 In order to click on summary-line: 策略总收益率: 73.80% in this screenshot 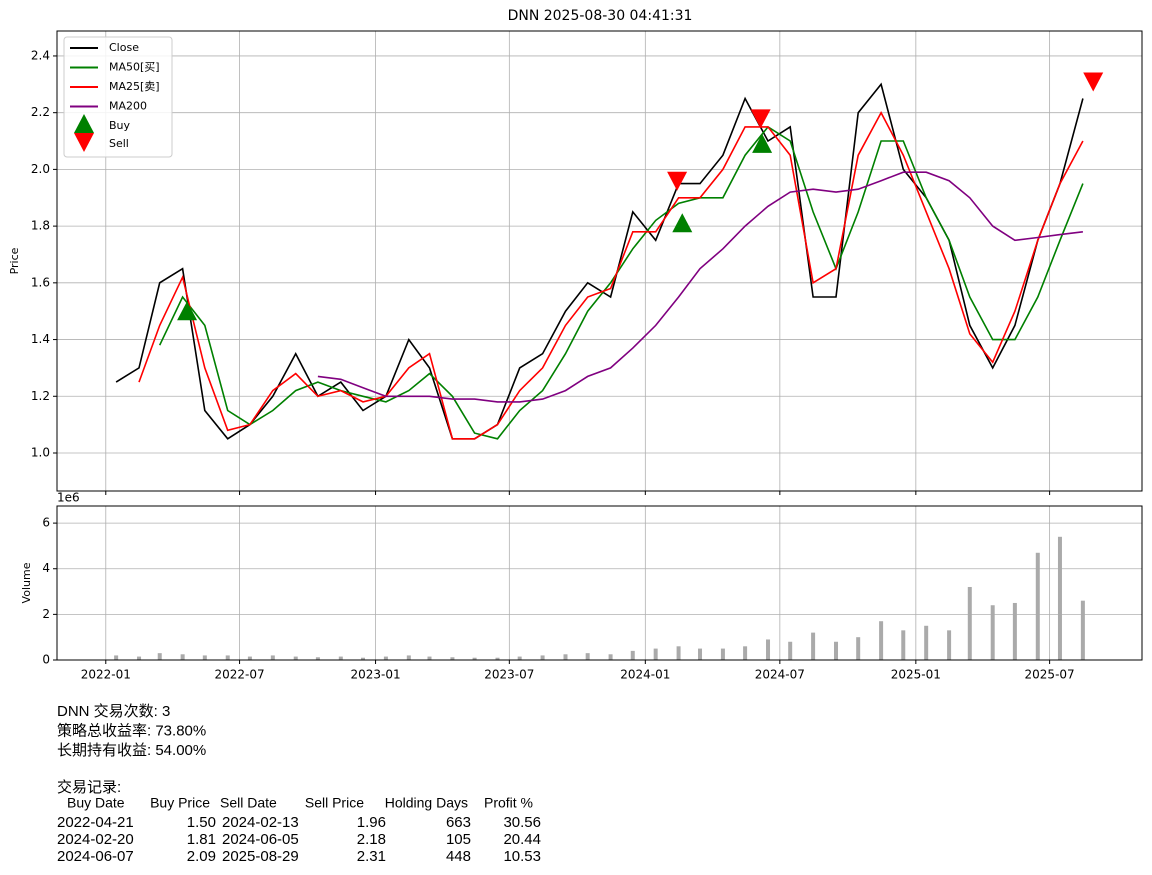, I will do `click(131, 730)`.